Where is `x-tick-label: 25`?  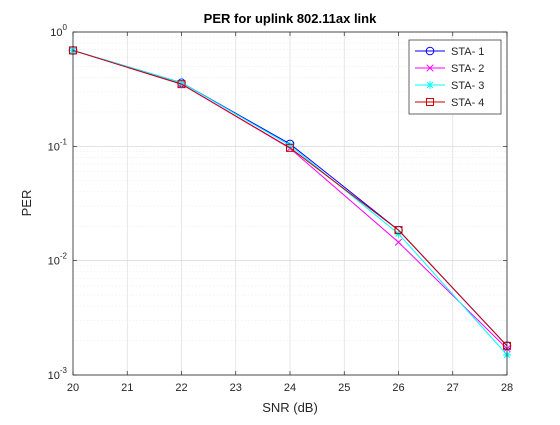 x-tick-label: 25 is located at coordinates (344, 388).